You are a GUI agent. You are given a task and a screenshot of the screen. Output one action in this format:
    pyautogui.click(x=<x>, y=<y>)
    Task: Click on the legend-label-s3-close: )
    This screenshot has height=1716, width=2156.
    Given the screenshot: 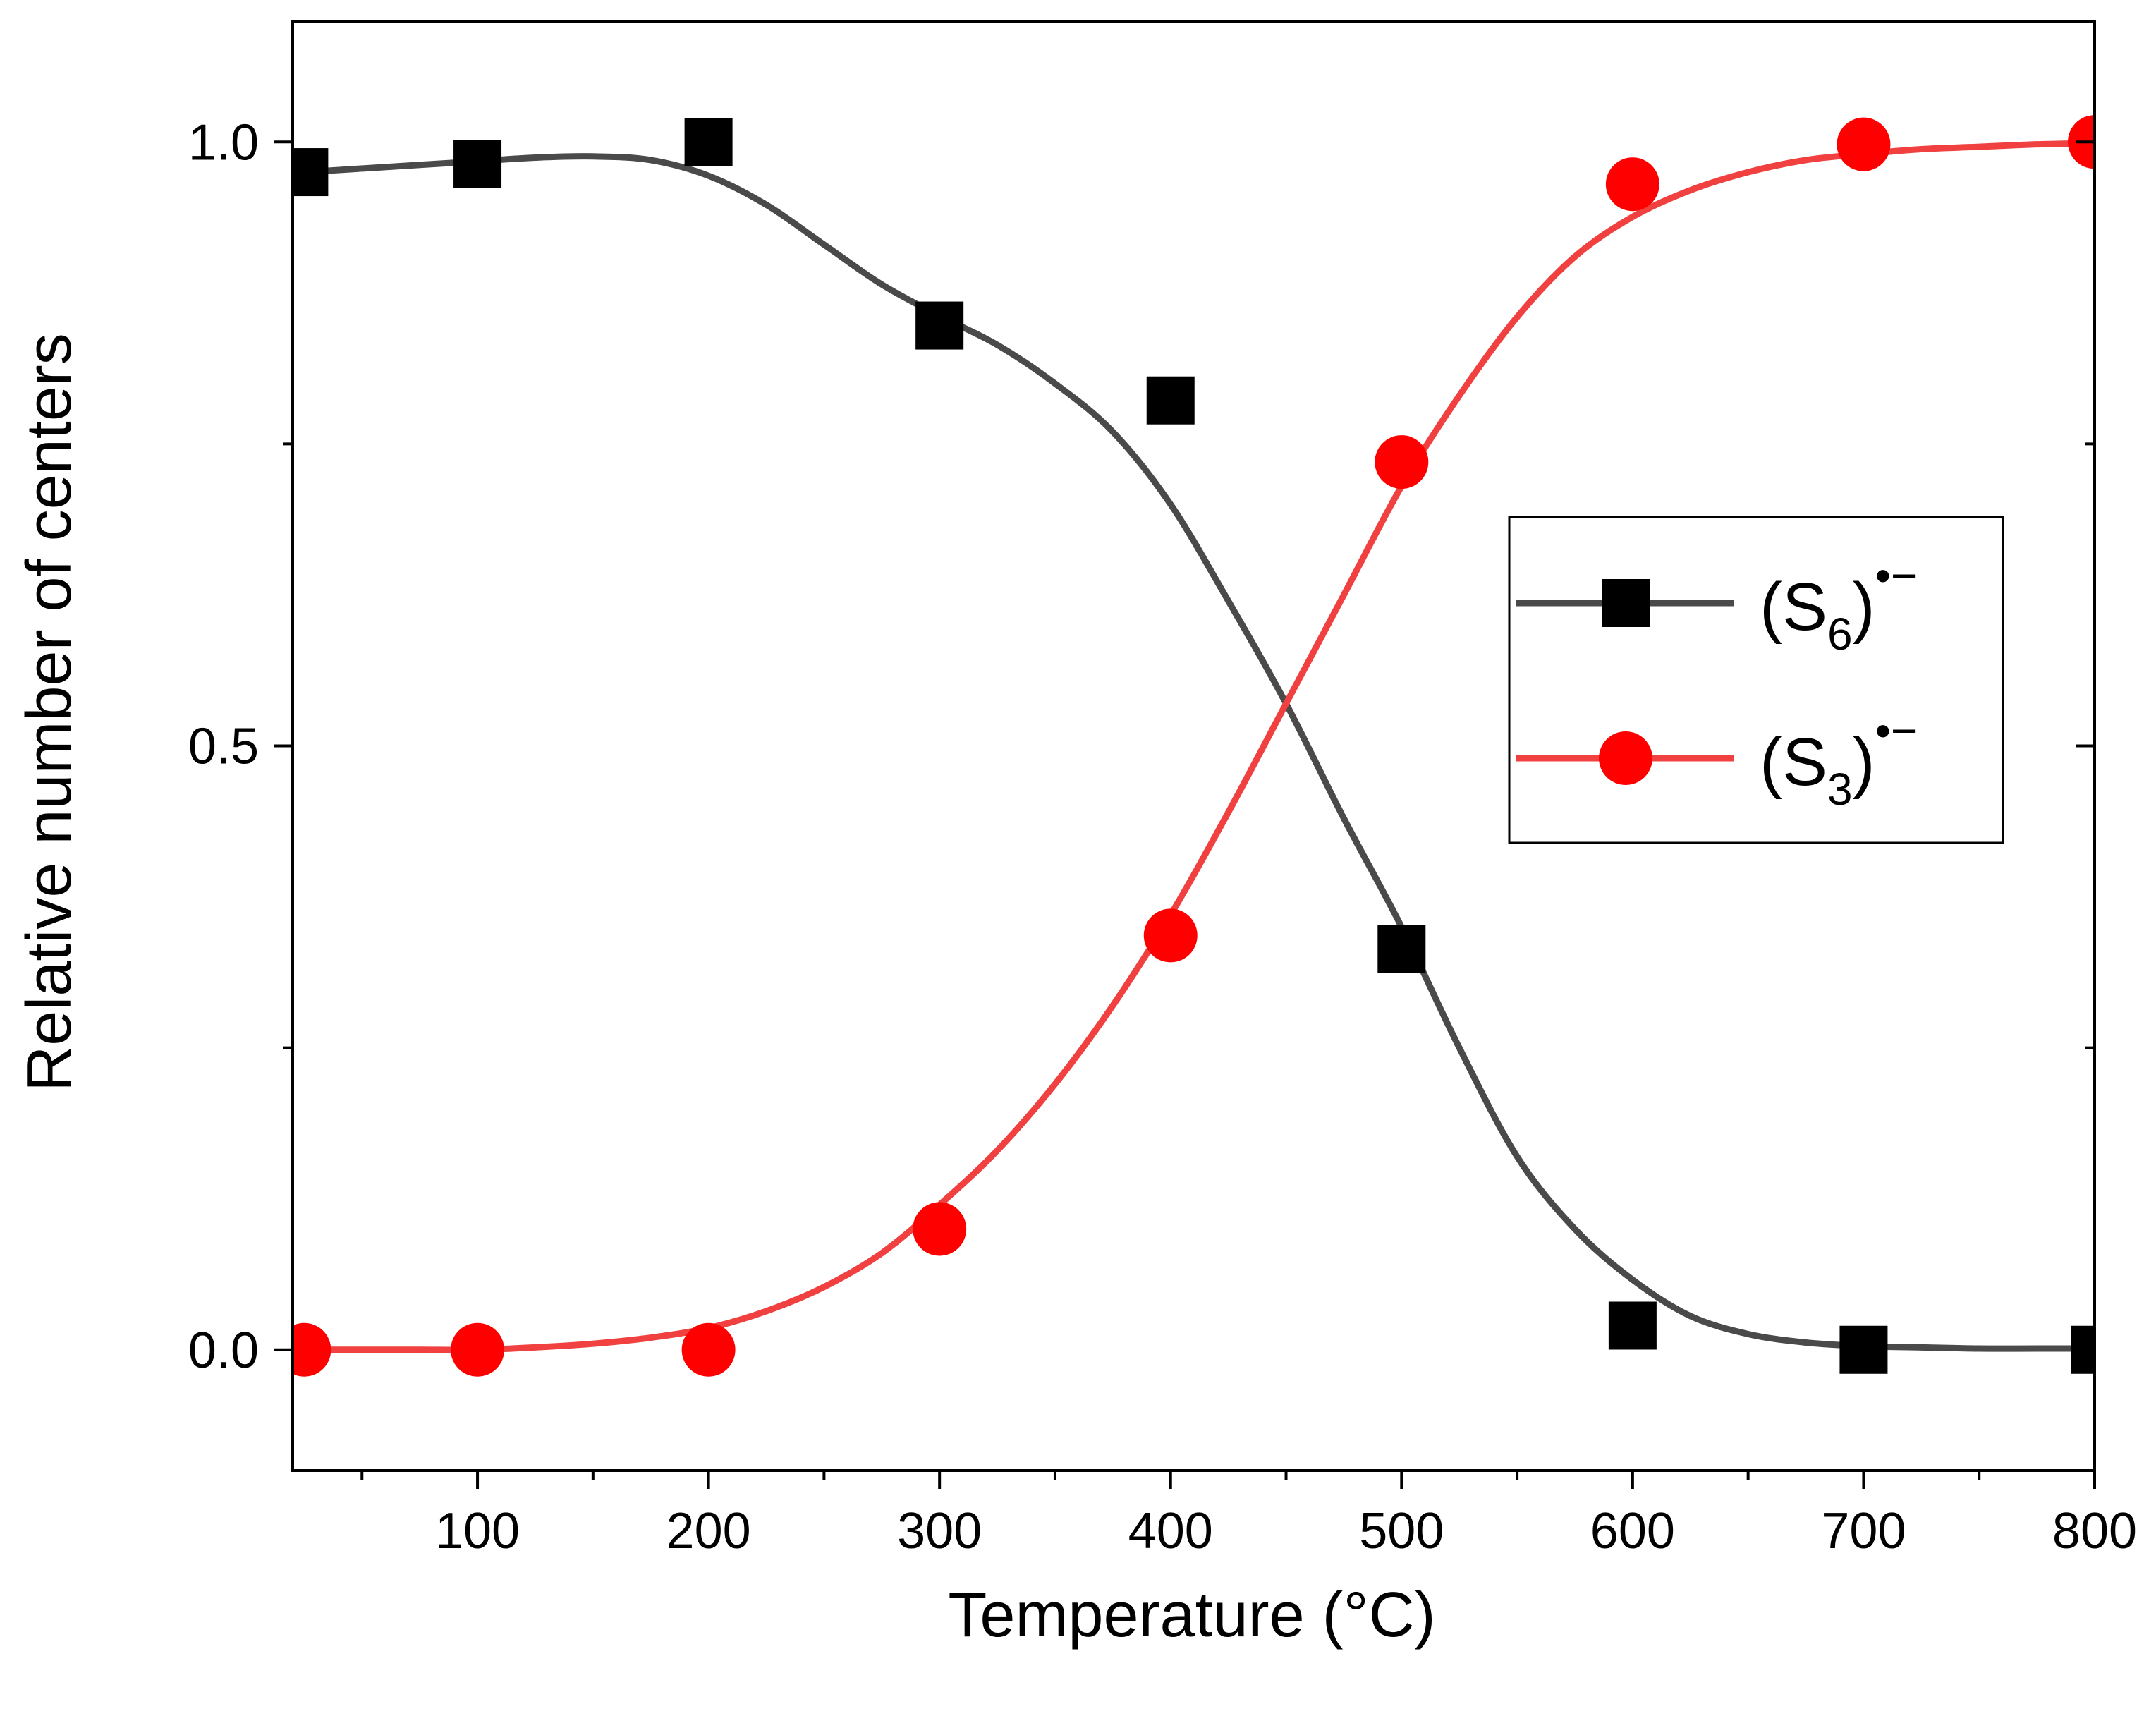 What is the action you would take?
    pyautogui.click(x=1864, y=762)
    